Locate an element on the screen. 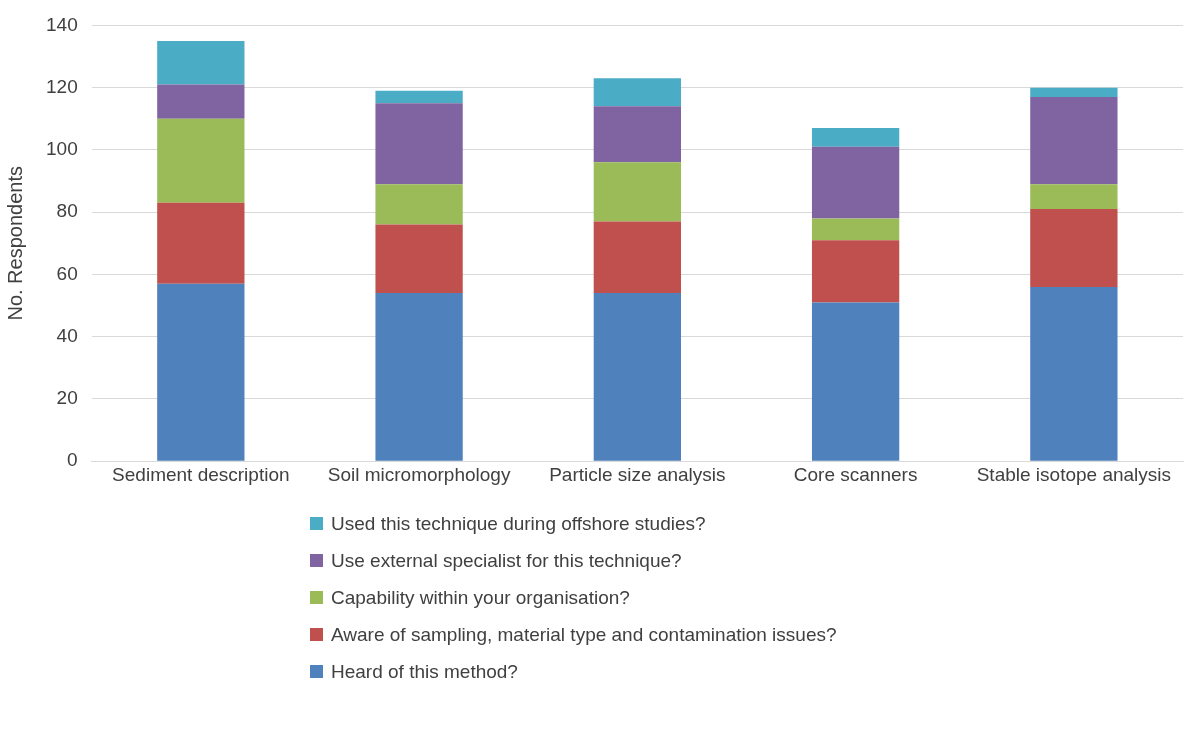 This screenshot has width=1203, height=731. y-tick-label: 40 is located at coordinates (67, 335).